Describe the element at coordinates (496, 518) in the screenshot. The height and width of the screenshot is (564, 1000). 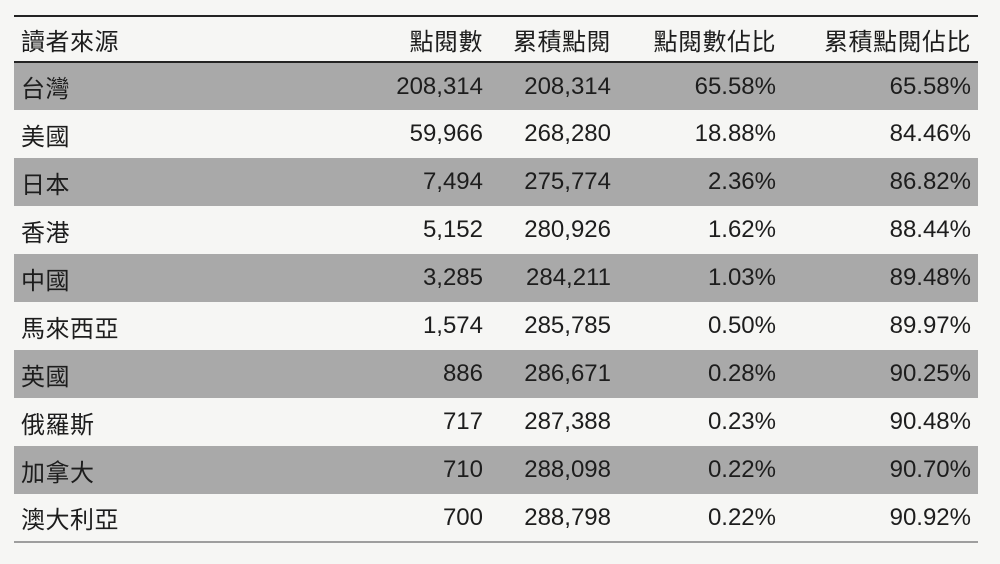
I see `table-row: 澳大利亞 700 288,798 0.22% 90.92%` at that location.